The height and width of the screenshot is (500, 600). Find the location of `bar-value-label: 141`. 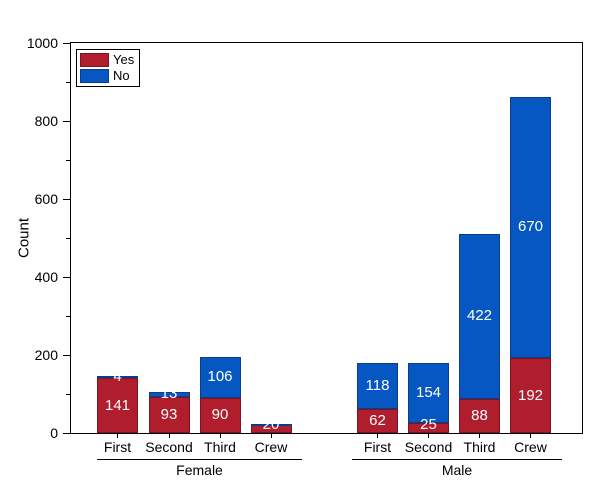

bar-value-label: 141 is located at coordinates (117, 405).